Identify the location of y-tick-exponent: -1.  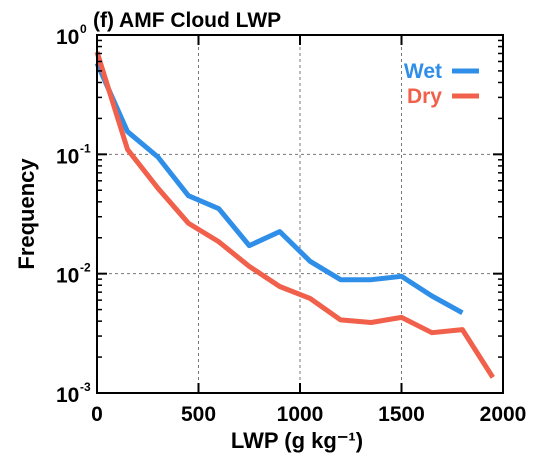
(85, 148).